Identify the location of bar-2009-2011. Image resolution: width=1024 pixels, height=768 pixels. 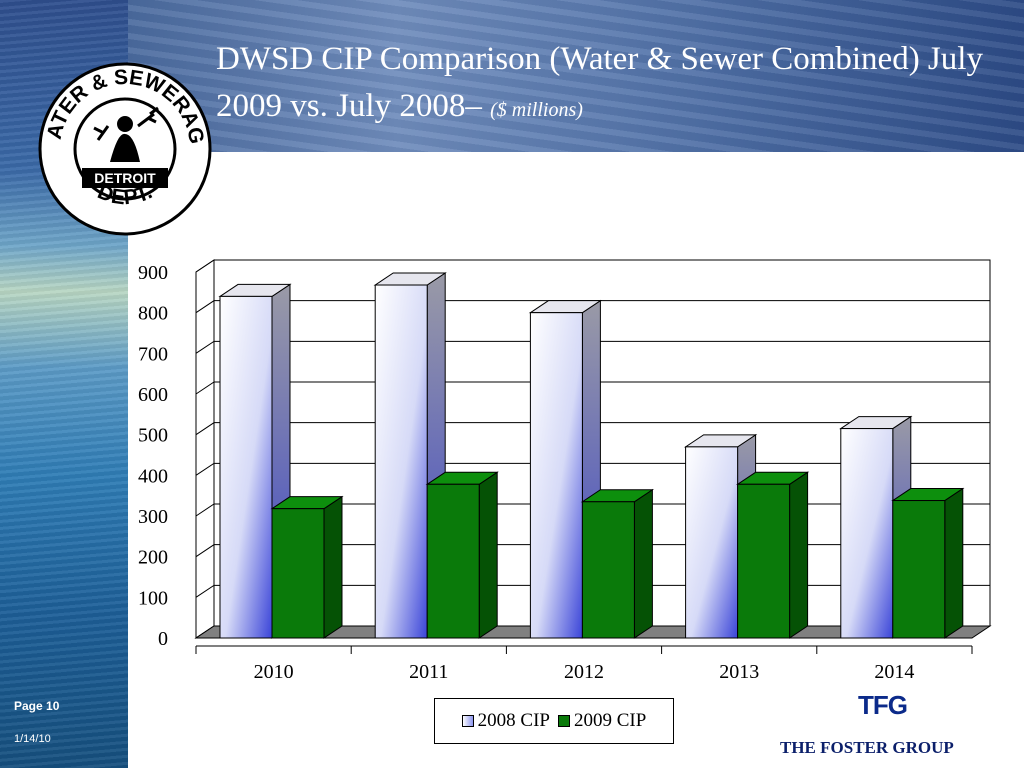
(453, 561).